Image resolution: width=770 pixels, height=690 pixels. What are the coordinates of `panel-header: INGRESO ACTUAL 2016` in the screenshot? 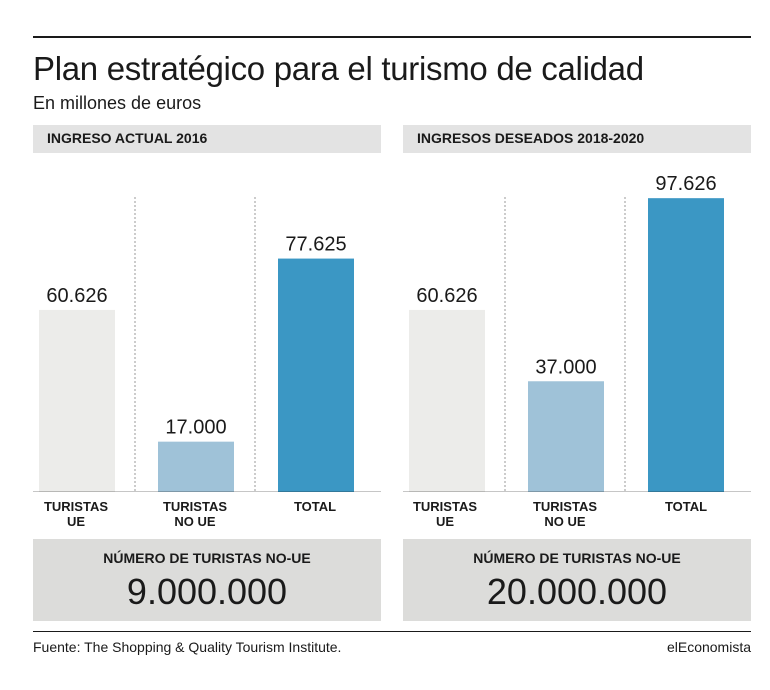 It's located at (207, 139).